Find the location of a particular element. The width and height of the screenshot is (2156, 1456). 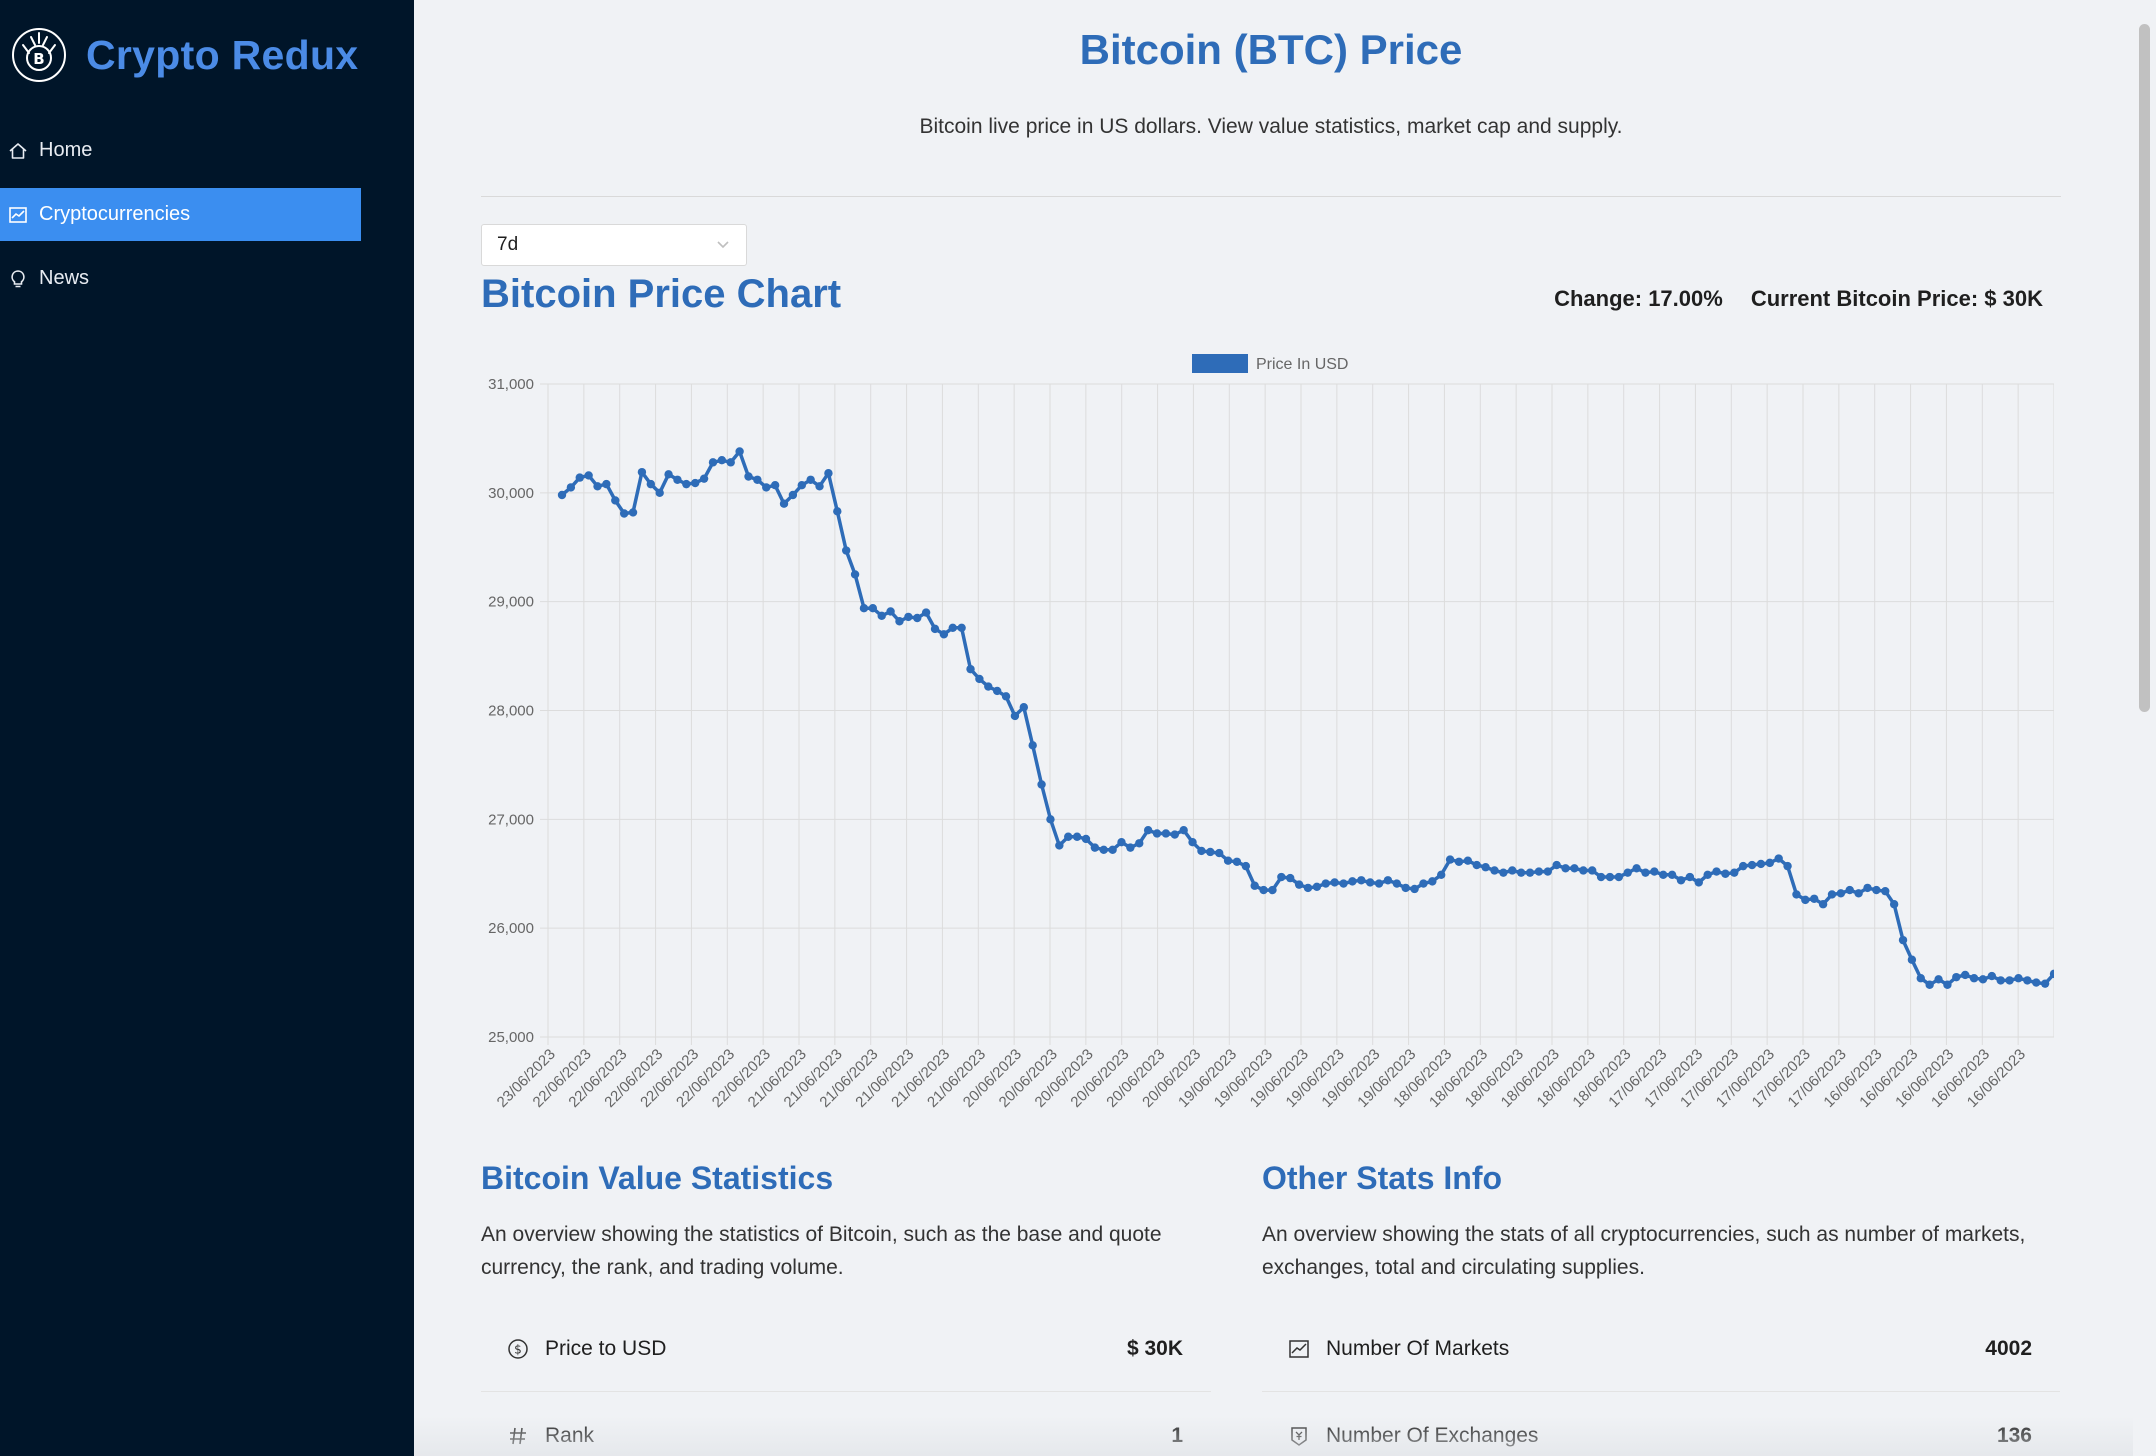

legend-swatch is located at coordinates (1220, 363).